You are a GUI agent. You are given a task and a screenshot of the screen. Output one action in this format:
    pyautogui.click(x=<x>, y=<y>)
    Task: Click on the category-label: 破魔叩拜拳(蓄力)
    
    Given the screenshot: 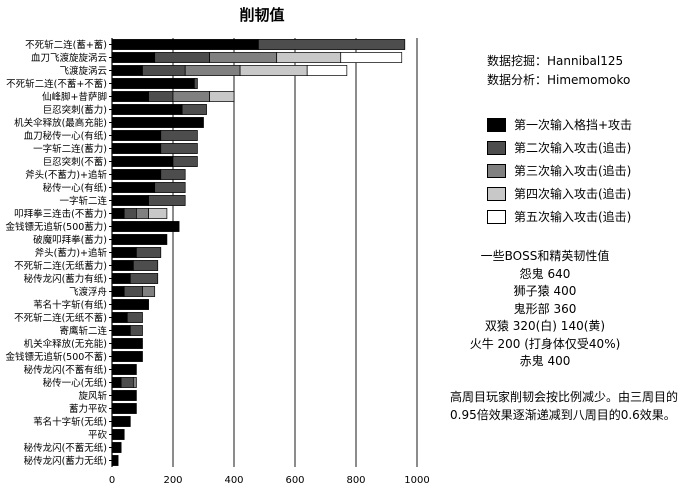 What is the action you would take?
    pyautogui.click(x=70, y=240)
    